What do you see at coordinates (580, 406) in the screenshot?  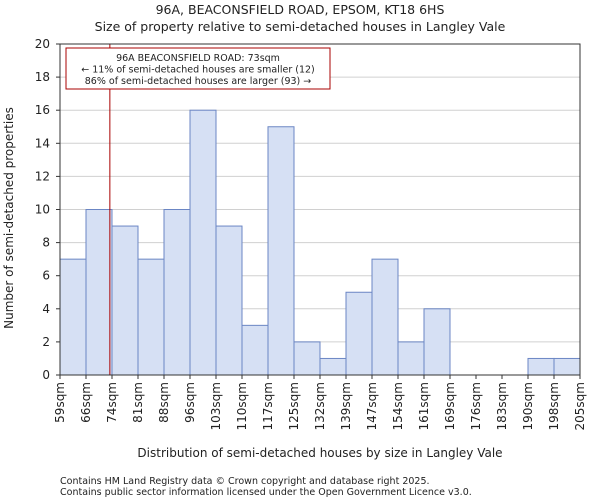 I see `x-tick-label: 205sqm` at bounding box center [580, 406].